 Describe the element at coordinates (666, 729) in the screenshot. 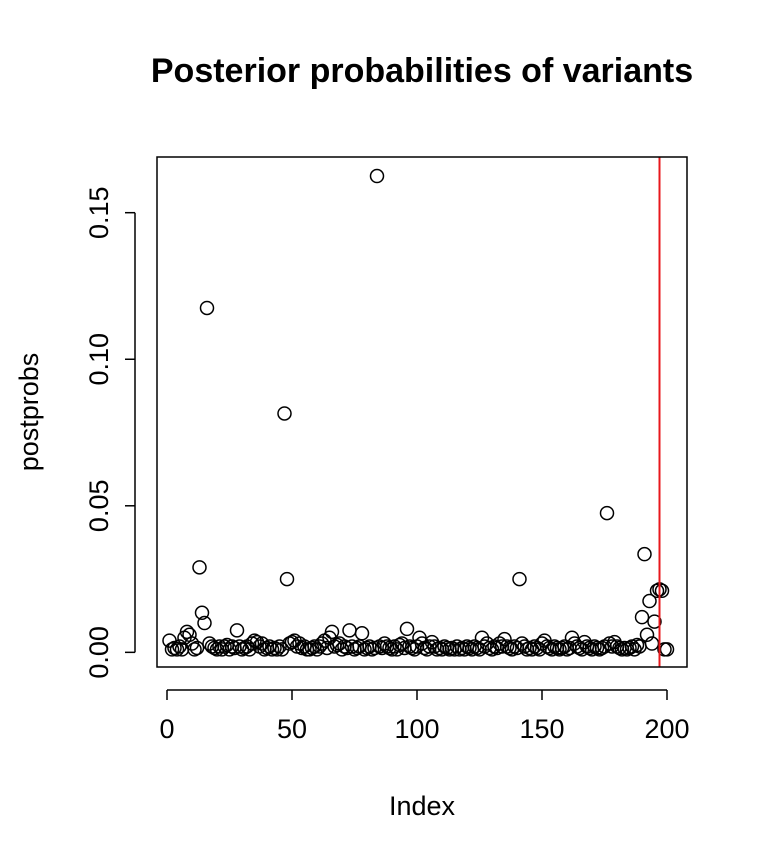

I see `x-tick-label: 200` at that location.